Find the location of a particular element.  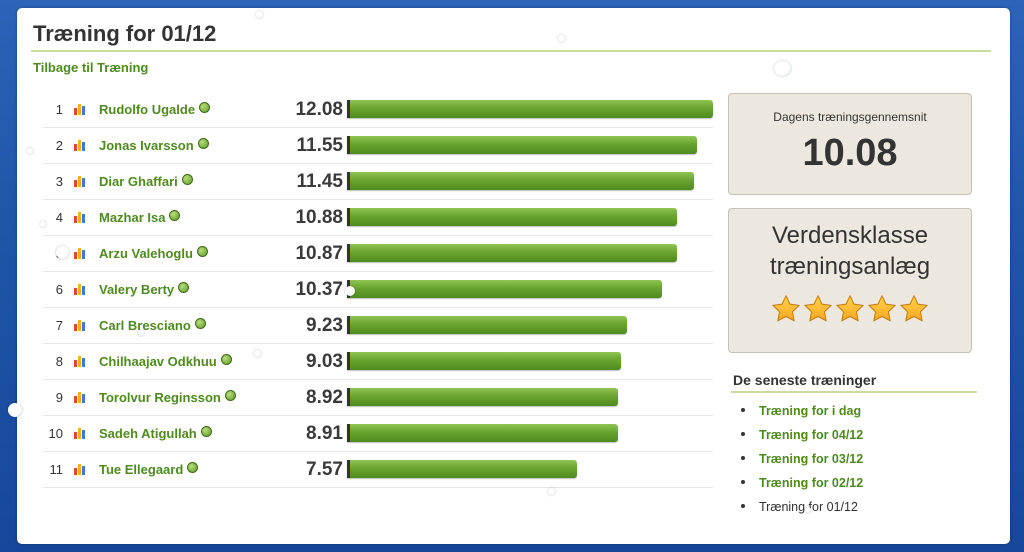

player-name-cell: Rudolfo Ugalde is located at coordinates (155, 109).